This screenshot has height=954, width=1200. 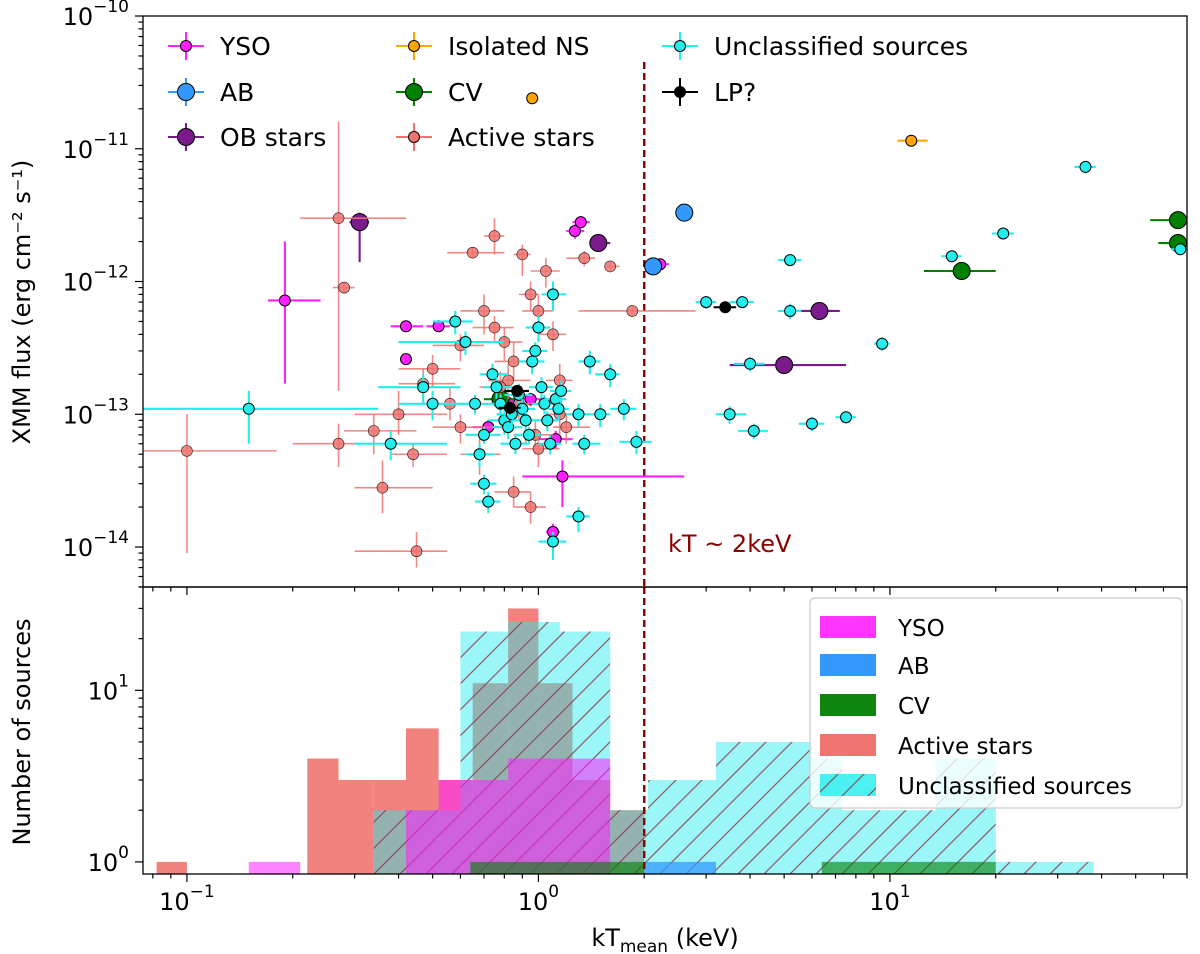 What do you see at coordinates (684, 212) in the screenshot?
I see `point-ab` at bounding box center [684, 212].